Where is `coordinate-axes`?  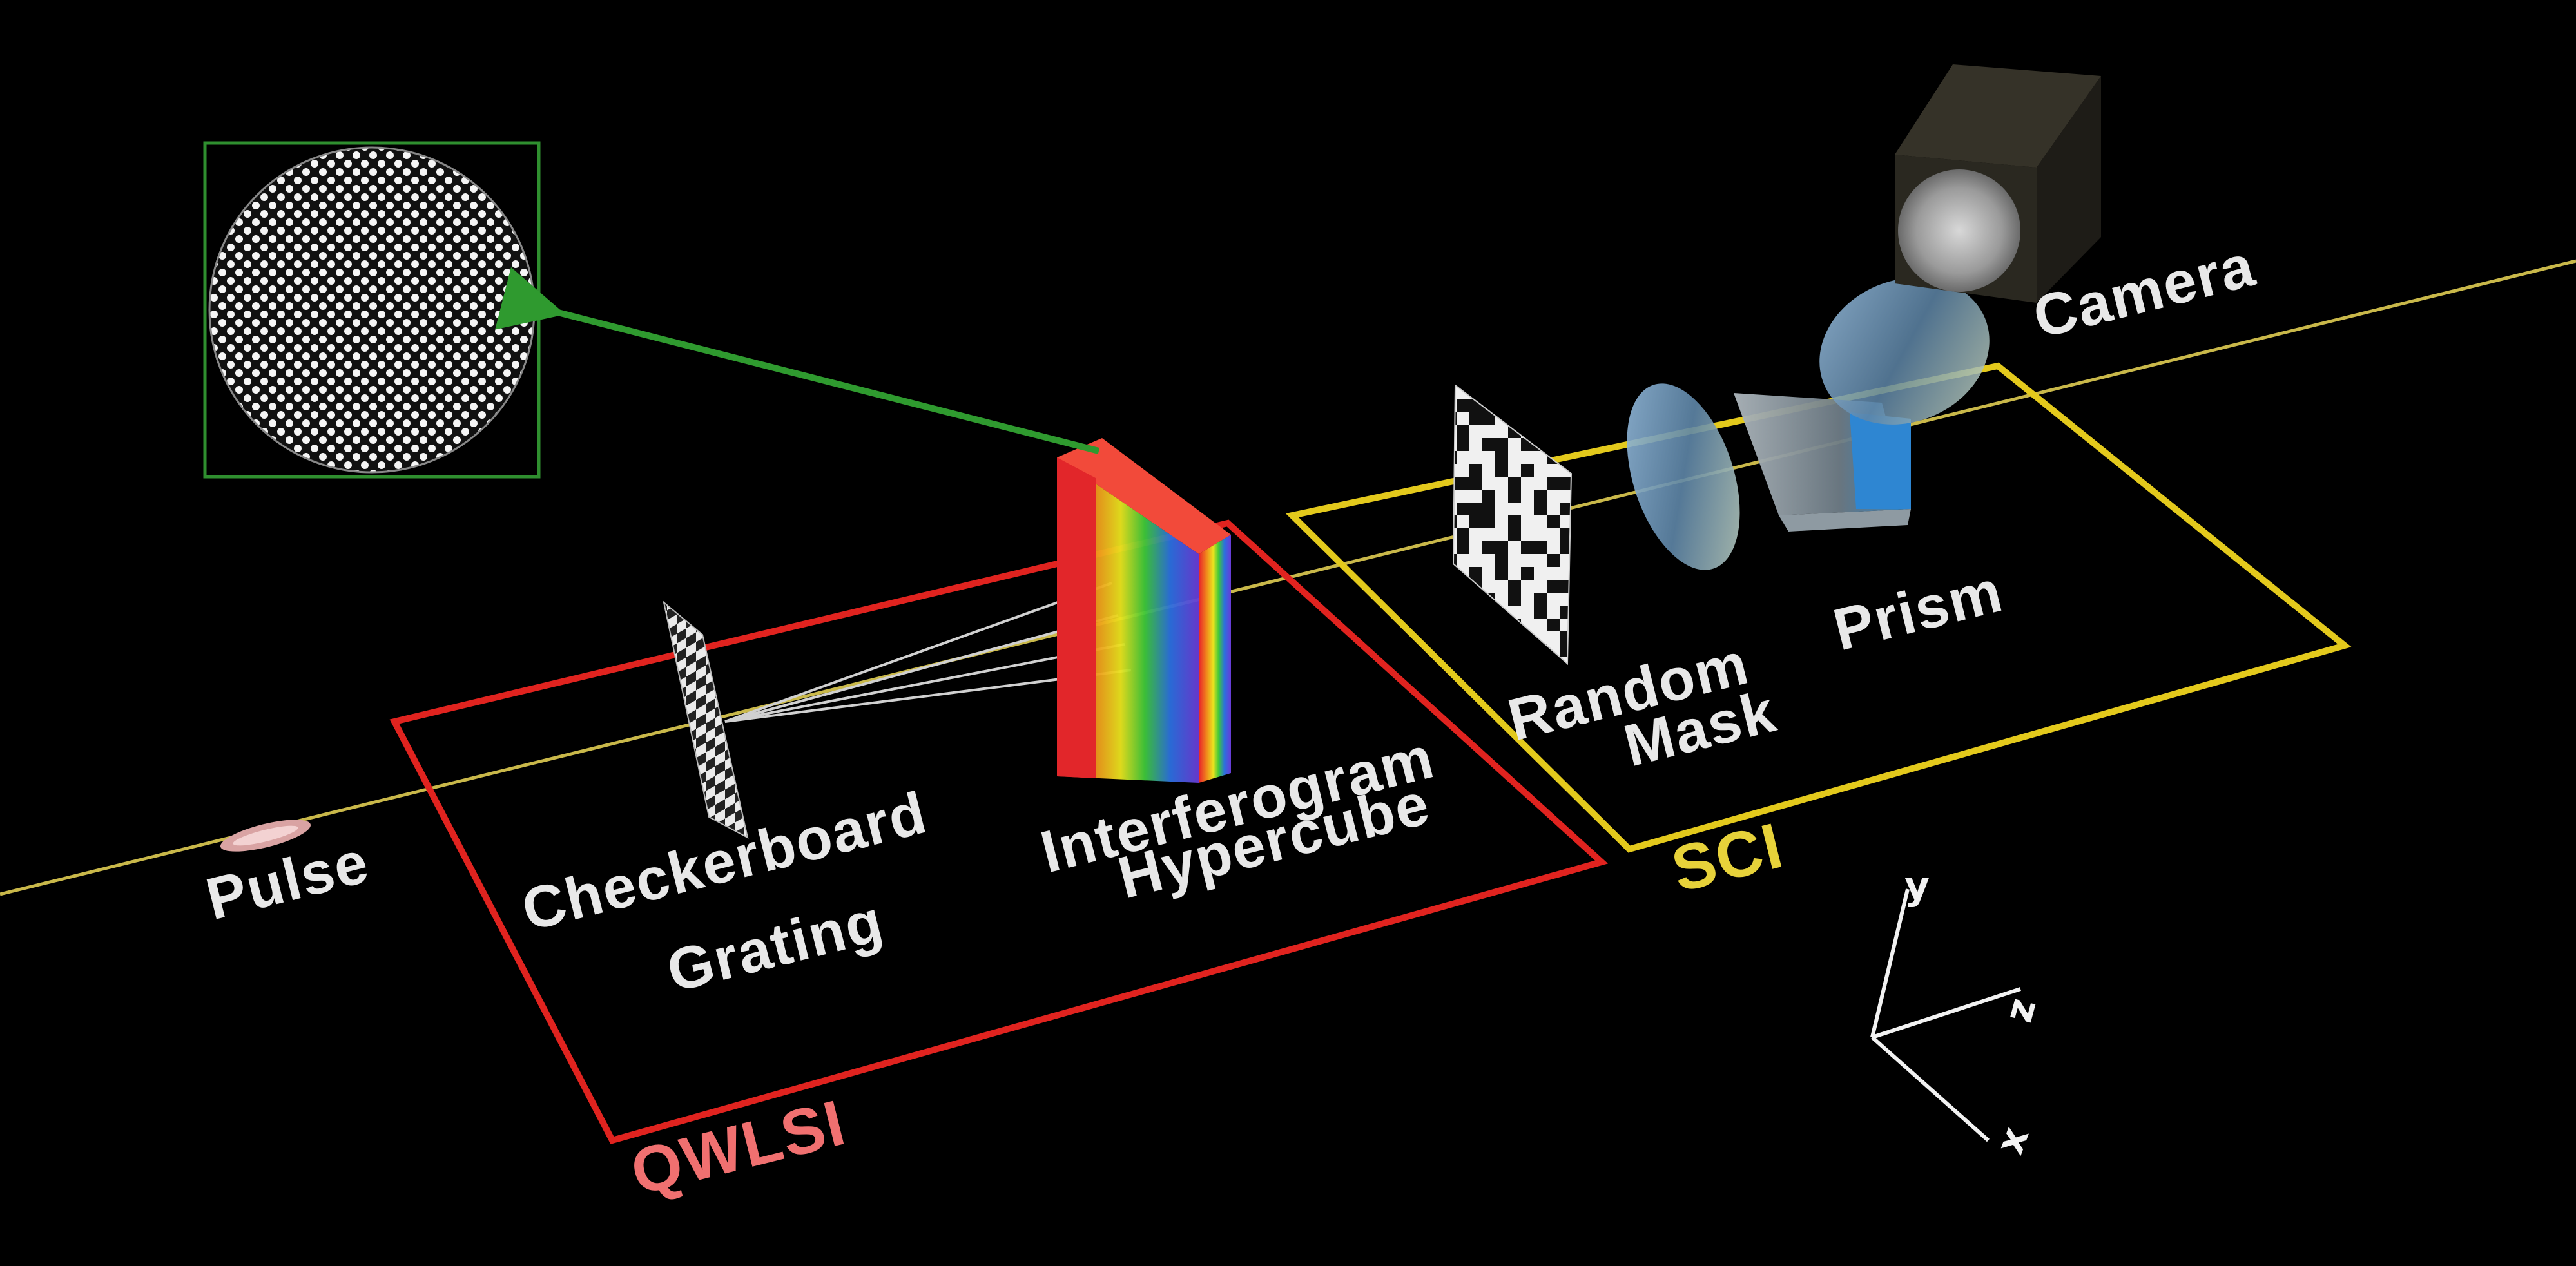 coordinate-axes is located at coordinates (1945, 1015).